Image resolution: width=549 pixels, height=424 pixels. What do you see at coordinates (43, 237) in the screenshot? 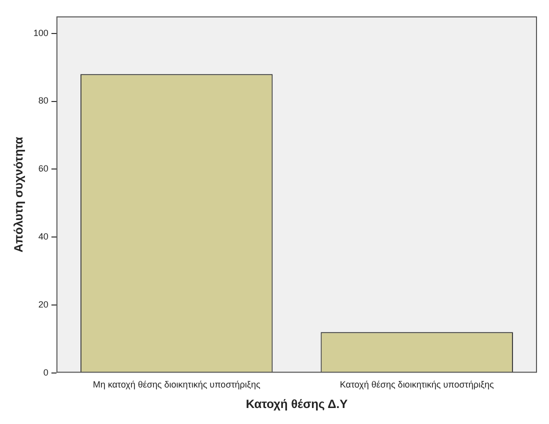
I see `y-tick-label: 40` at bounding box center [43, 237].